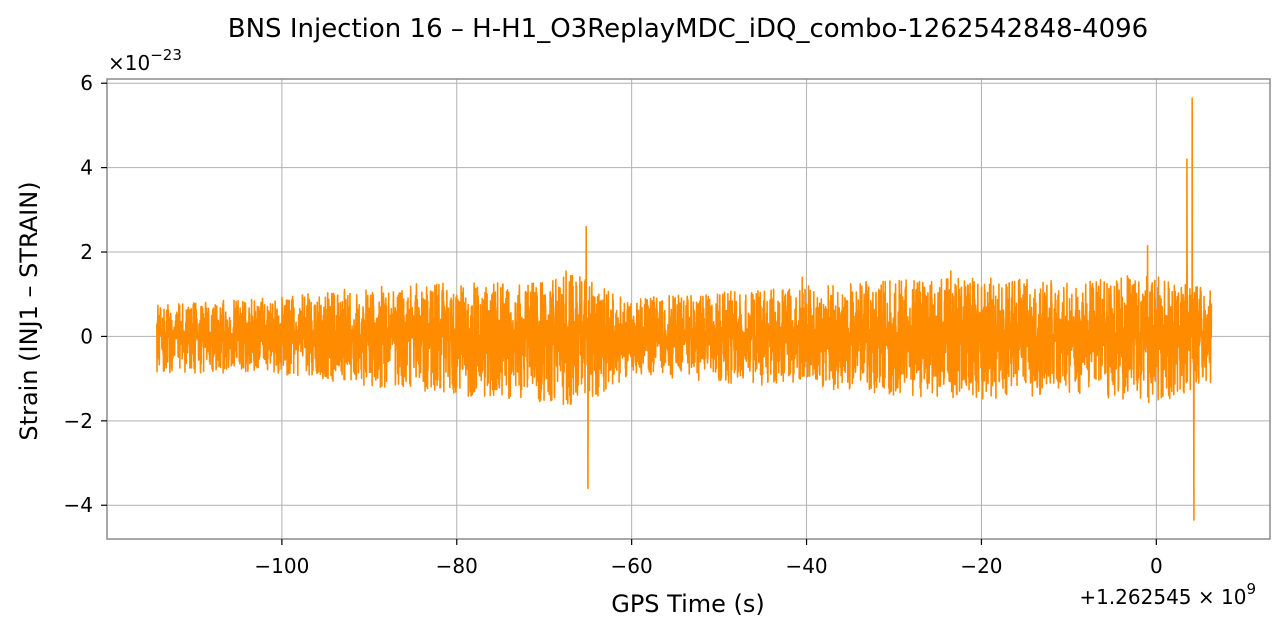 Image resolution: width=1284 pixels, height=633 pixels. What do you see at coordinates (806, 566) in the screenshot?
I see `x-tick-label: −40` at bounding box center [806, 566].